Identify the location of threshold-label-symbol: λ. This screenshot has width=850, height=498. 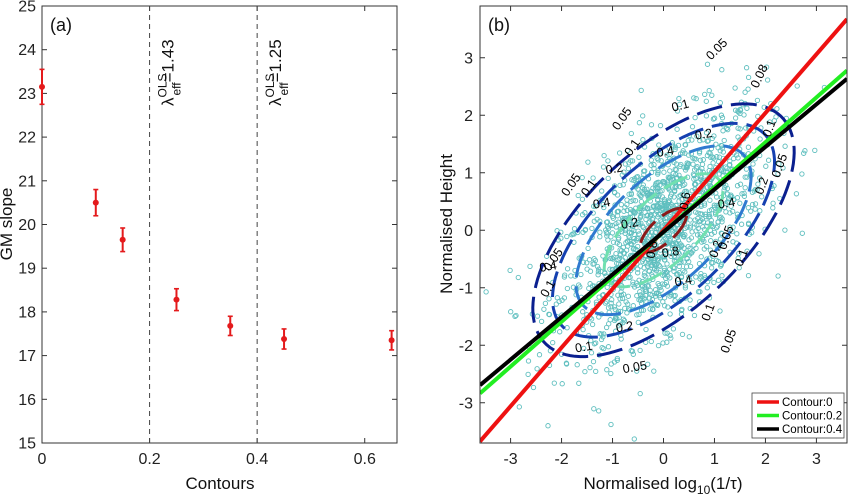
(168, 101).